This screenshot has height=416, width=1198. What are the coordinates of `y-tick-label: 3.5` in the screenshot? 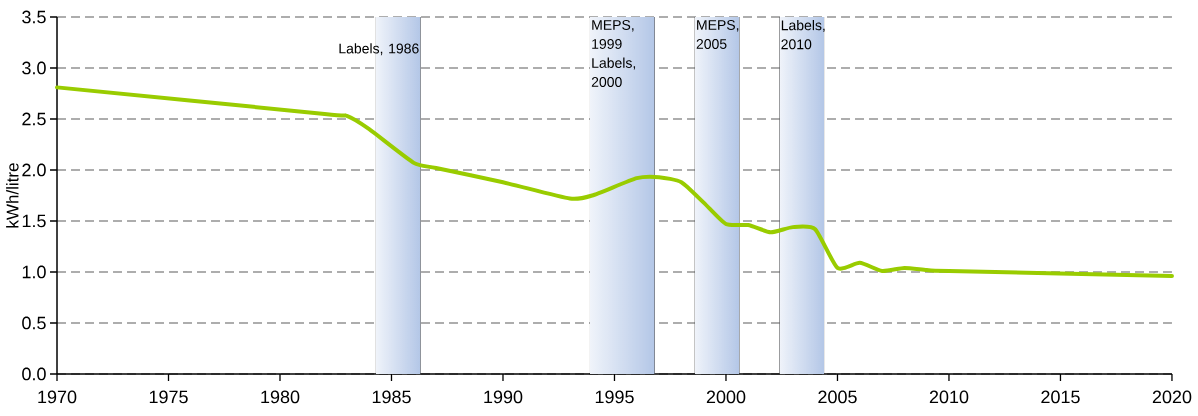 It's located at (34, 17).